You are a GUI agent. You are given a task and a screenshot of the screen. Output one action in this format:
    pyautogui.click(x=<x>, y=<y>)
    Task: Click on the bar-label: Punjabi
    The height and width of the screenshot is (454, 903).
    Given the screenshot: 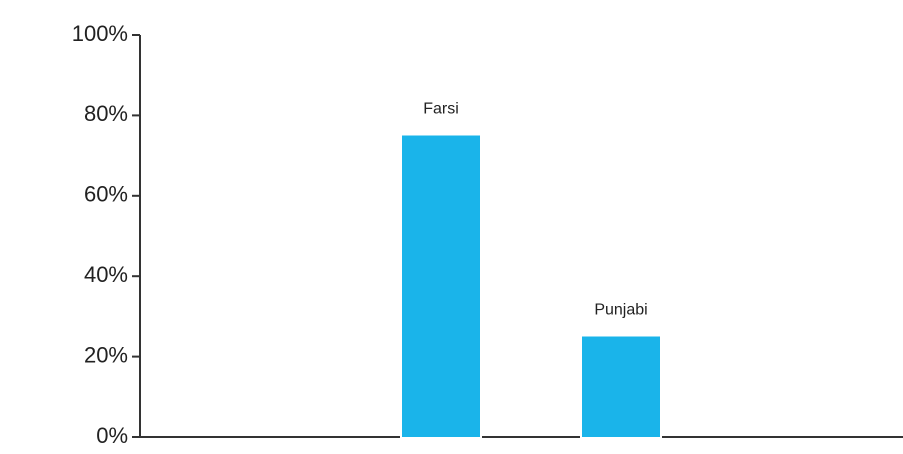 What is the action you would take?
    pyautogui.click(x=620, y=310)
    